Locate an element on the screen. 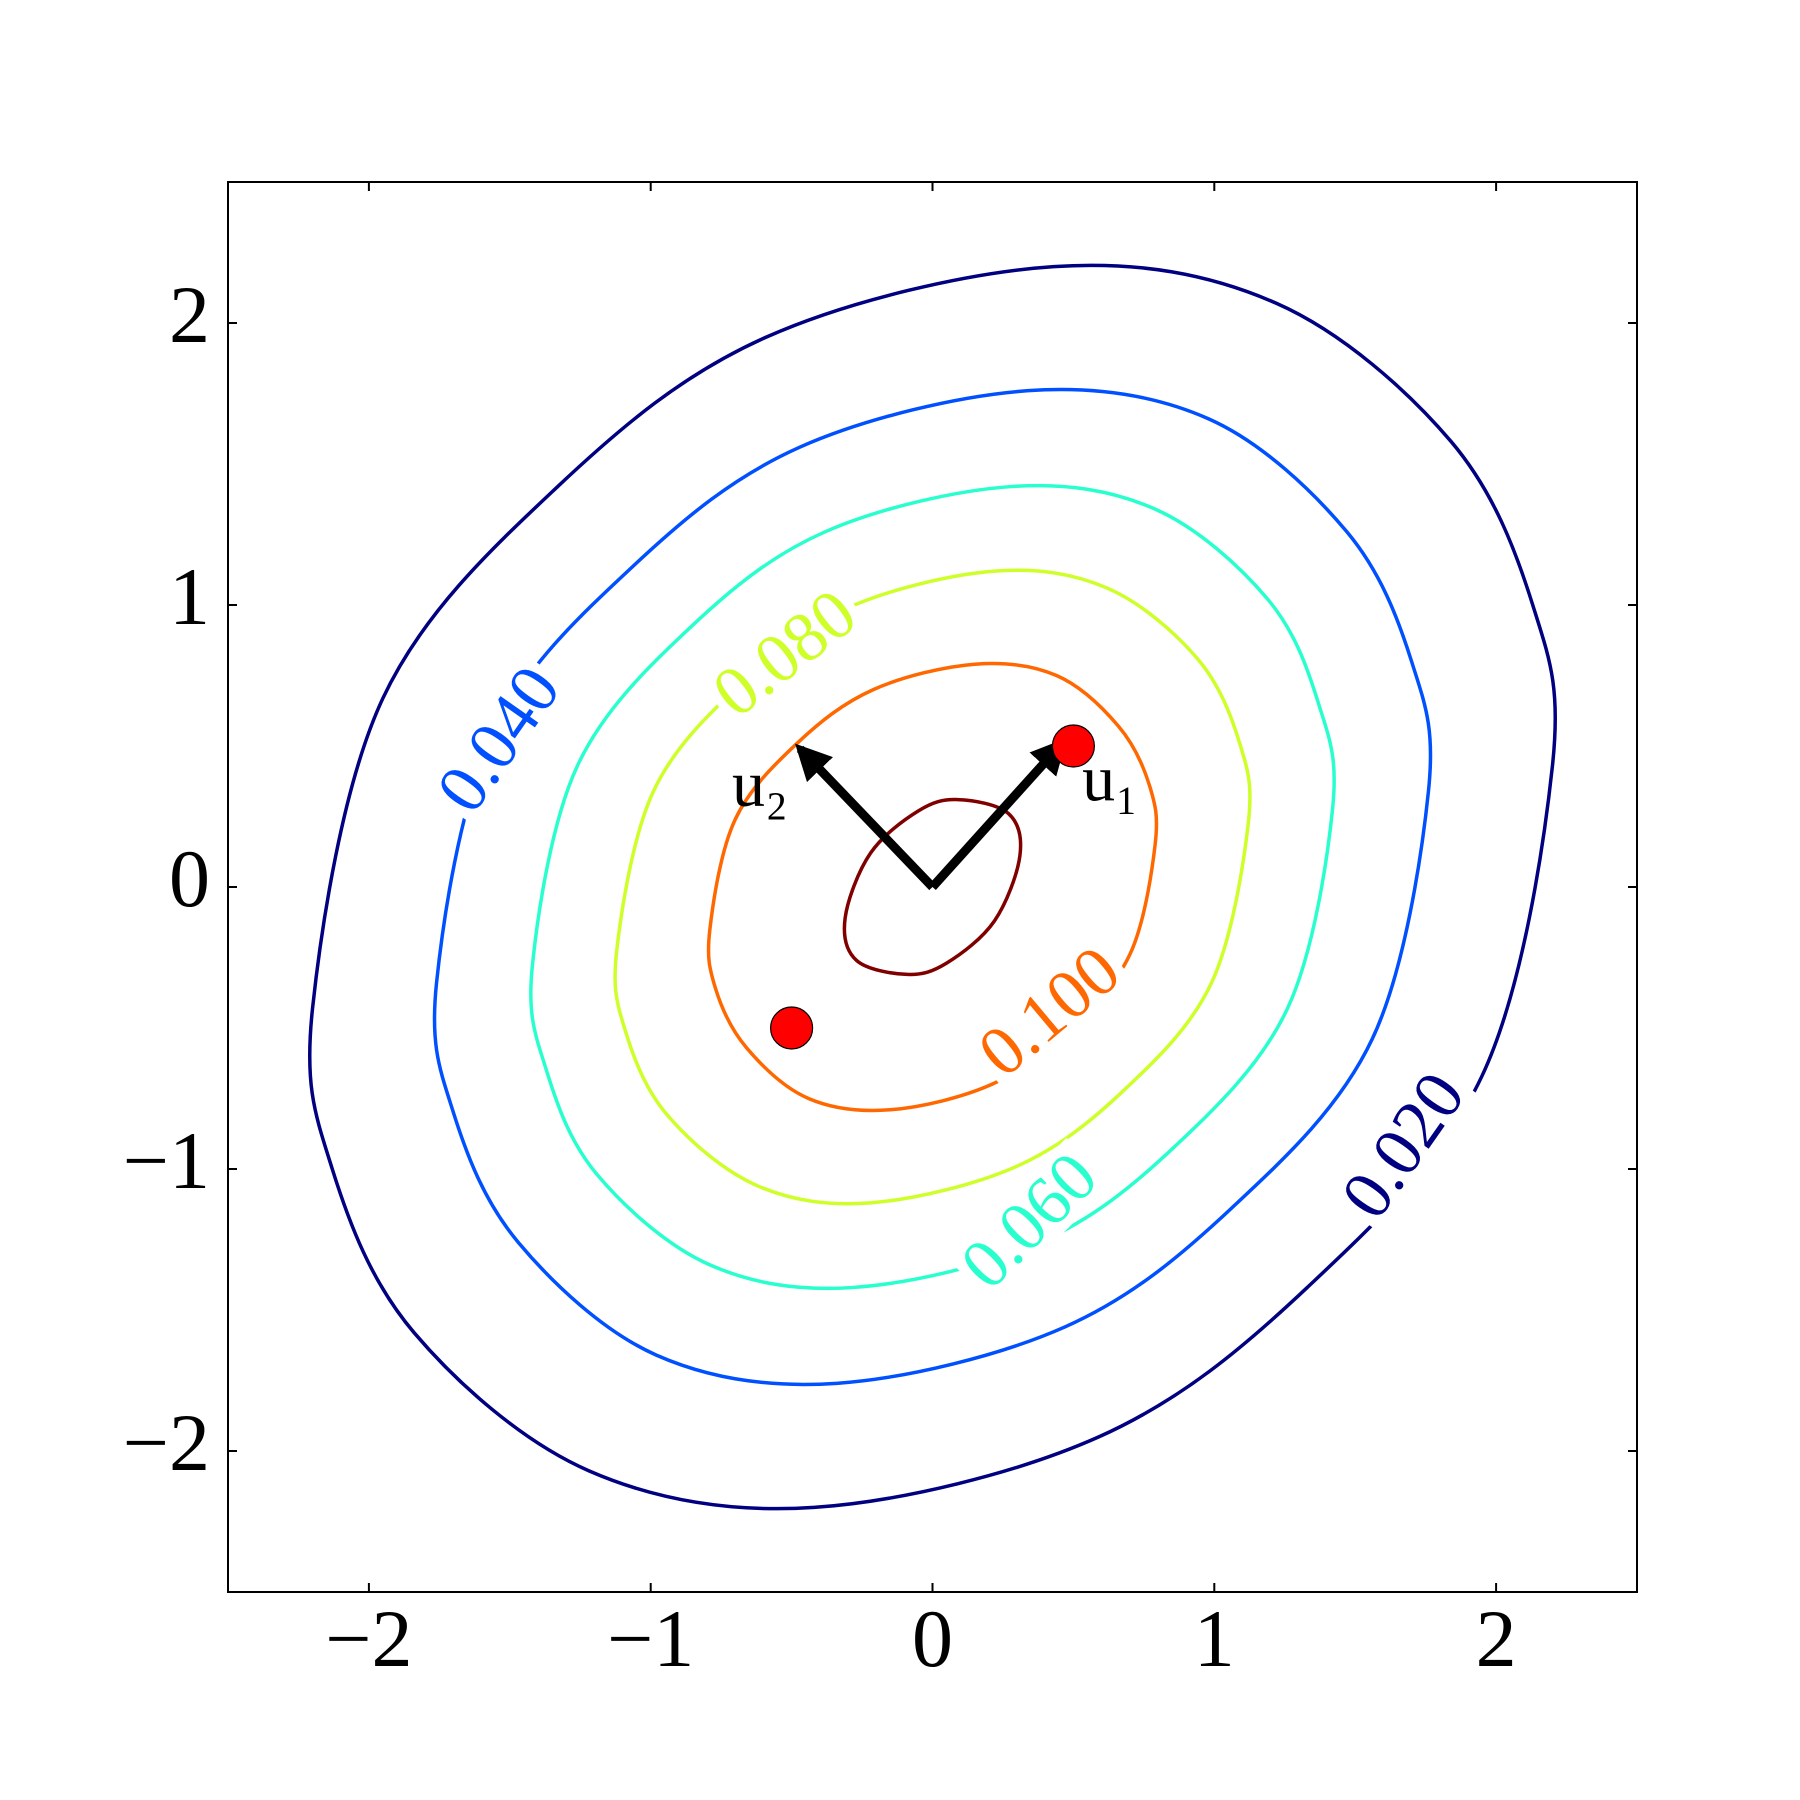  x-tick-label: 0 is located at coordinates (932, 1638).